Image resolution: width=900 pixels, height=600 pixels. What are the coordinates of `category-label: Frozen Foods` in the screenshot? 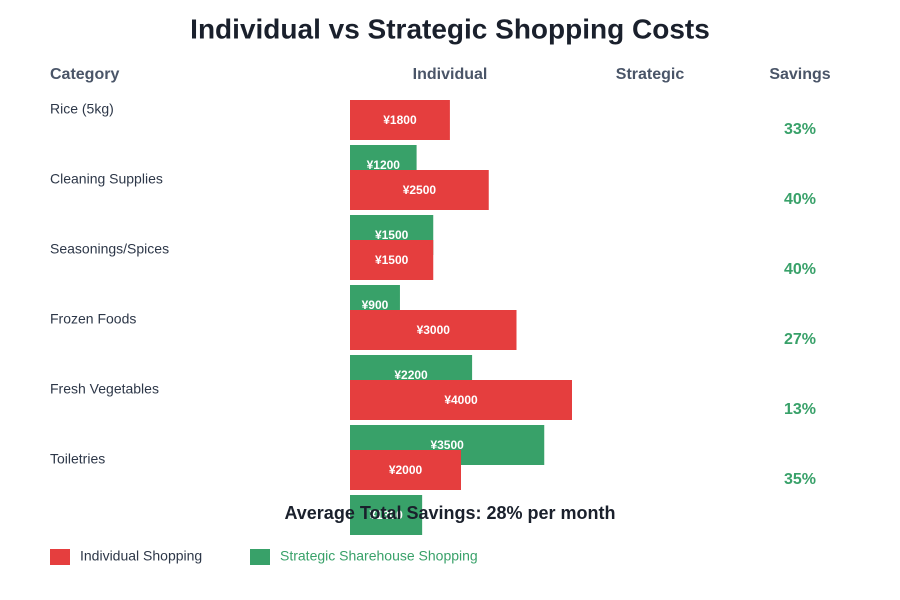 It's located at (93, 319).